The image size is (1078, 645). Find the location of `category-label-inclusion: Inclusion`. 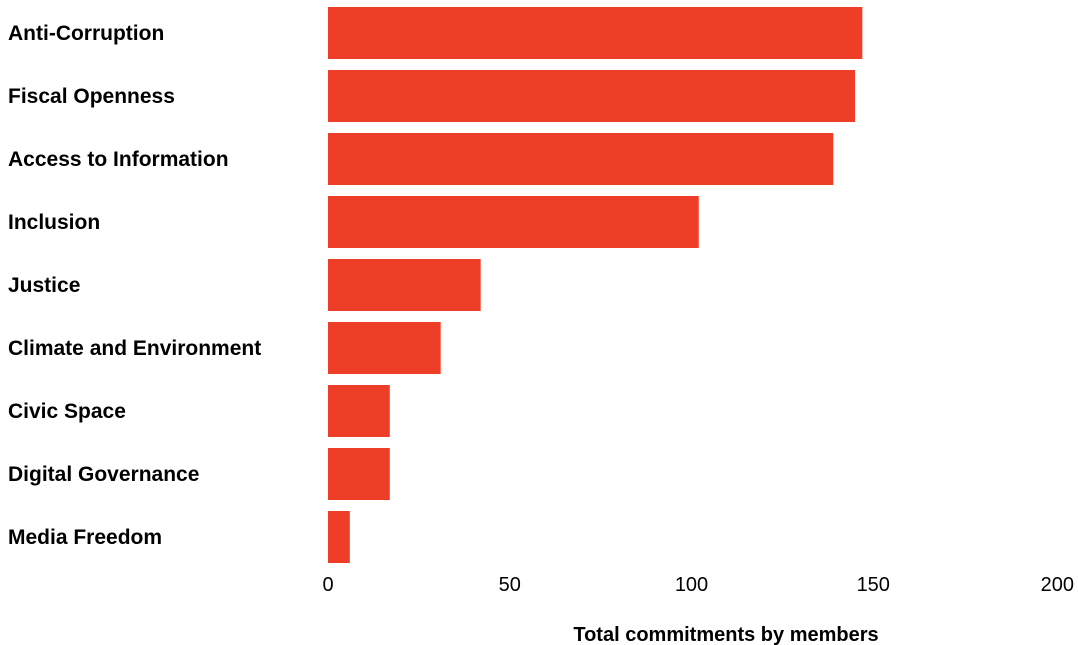

category-label-inclusion: Inclusion is located at coordinates (54, 222).